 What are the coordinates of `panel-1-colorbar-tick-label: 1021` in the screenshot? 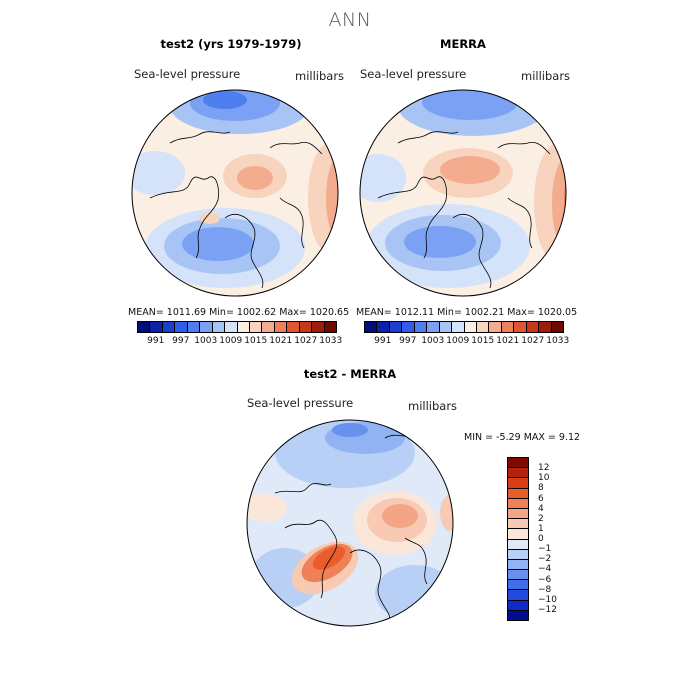 It's located at (281, 341).